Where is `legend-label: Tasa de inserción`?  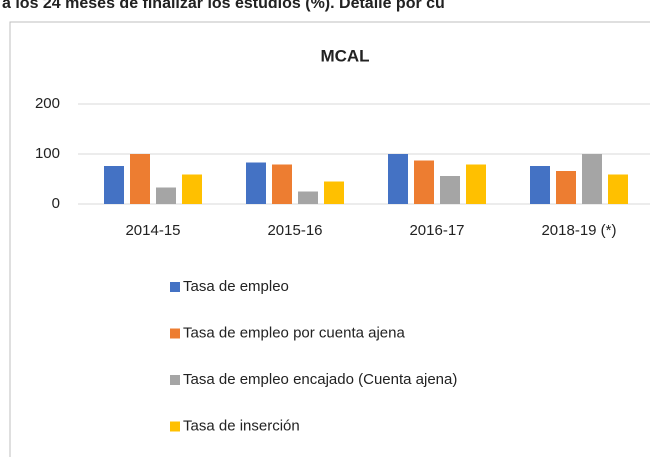 legend-label: Tasa de inserción is located at coordinates (241, 425).